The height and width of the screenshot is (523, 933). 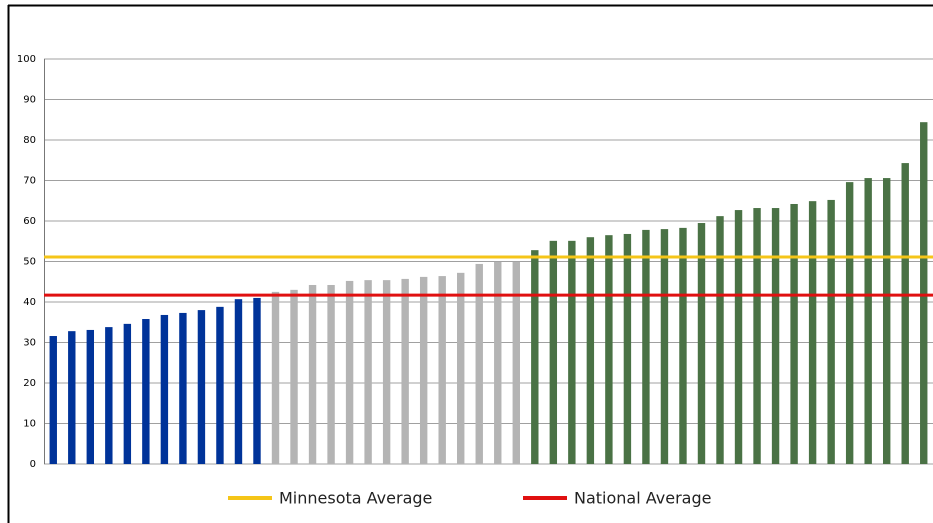 I want to click on y-tick-label: 40, so click(x=29, y=302).